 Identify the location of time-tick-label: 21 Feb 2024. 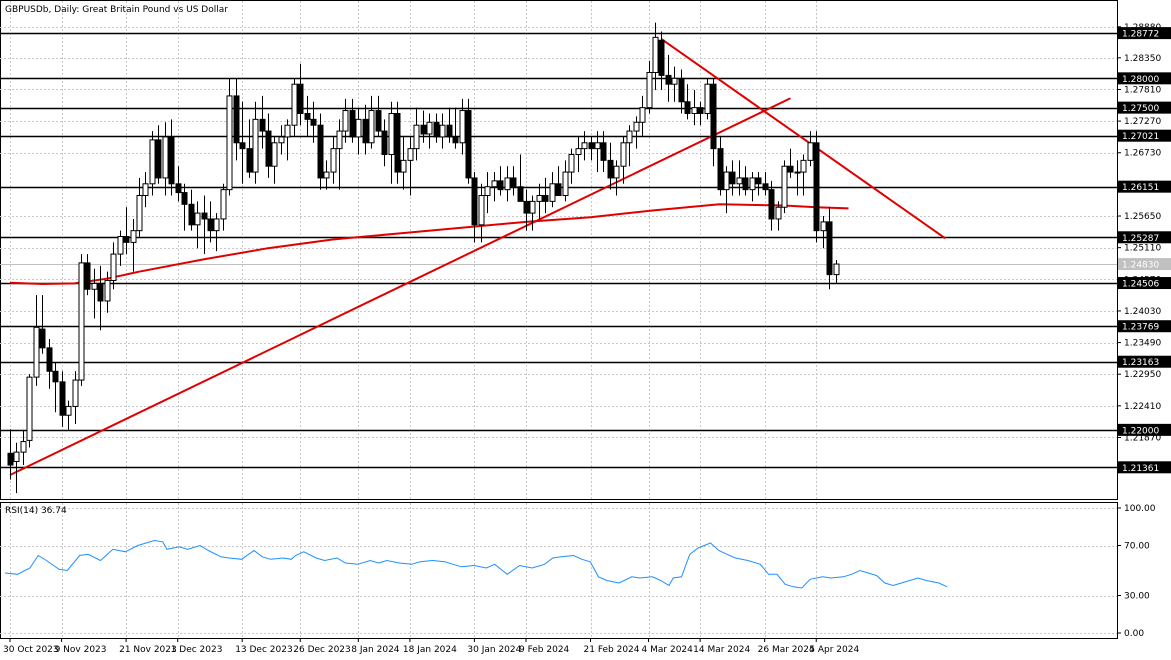
(612, 650).